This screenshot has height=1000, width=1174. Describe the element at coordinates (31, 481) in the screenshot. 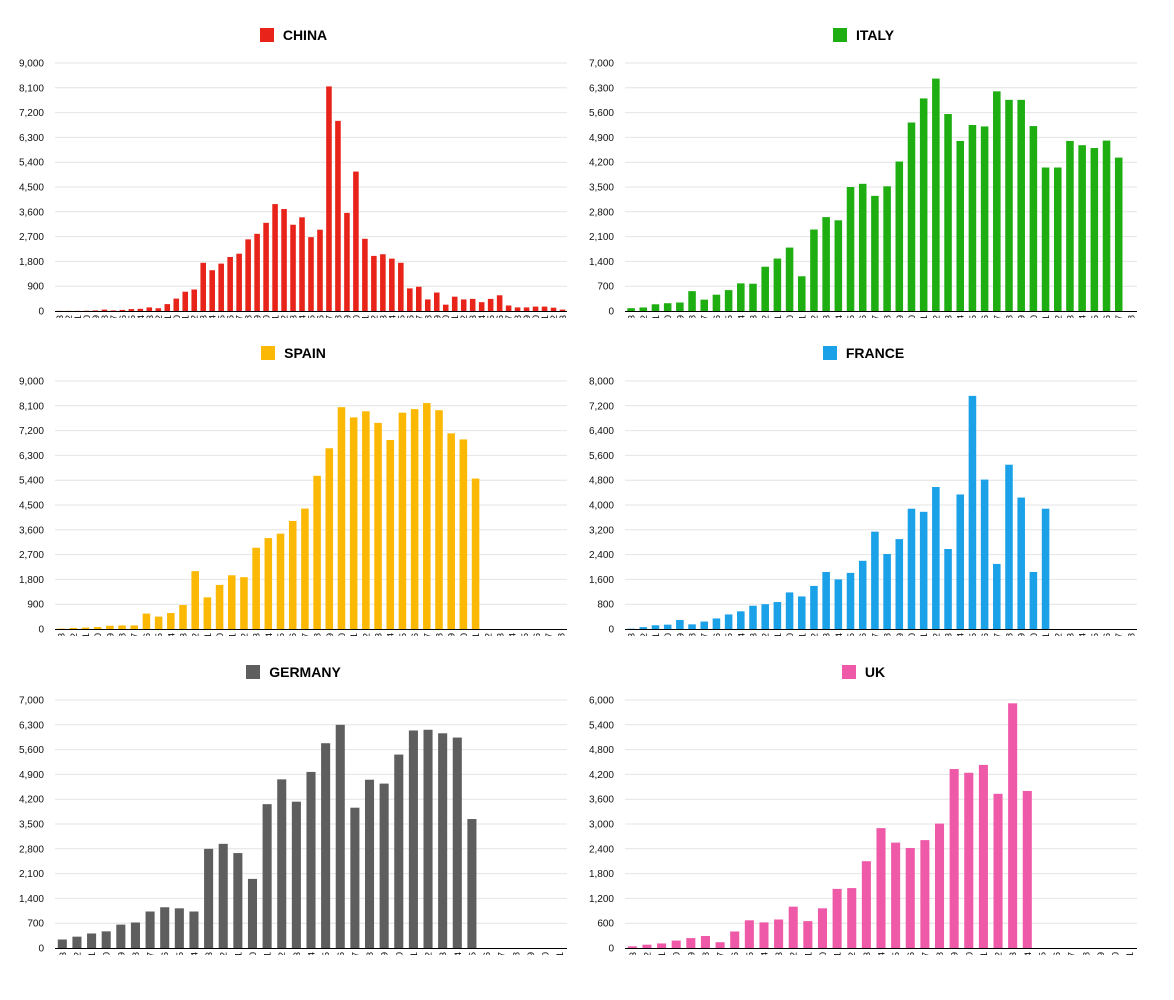

I see `y-tick-label: 5,400` at that location.